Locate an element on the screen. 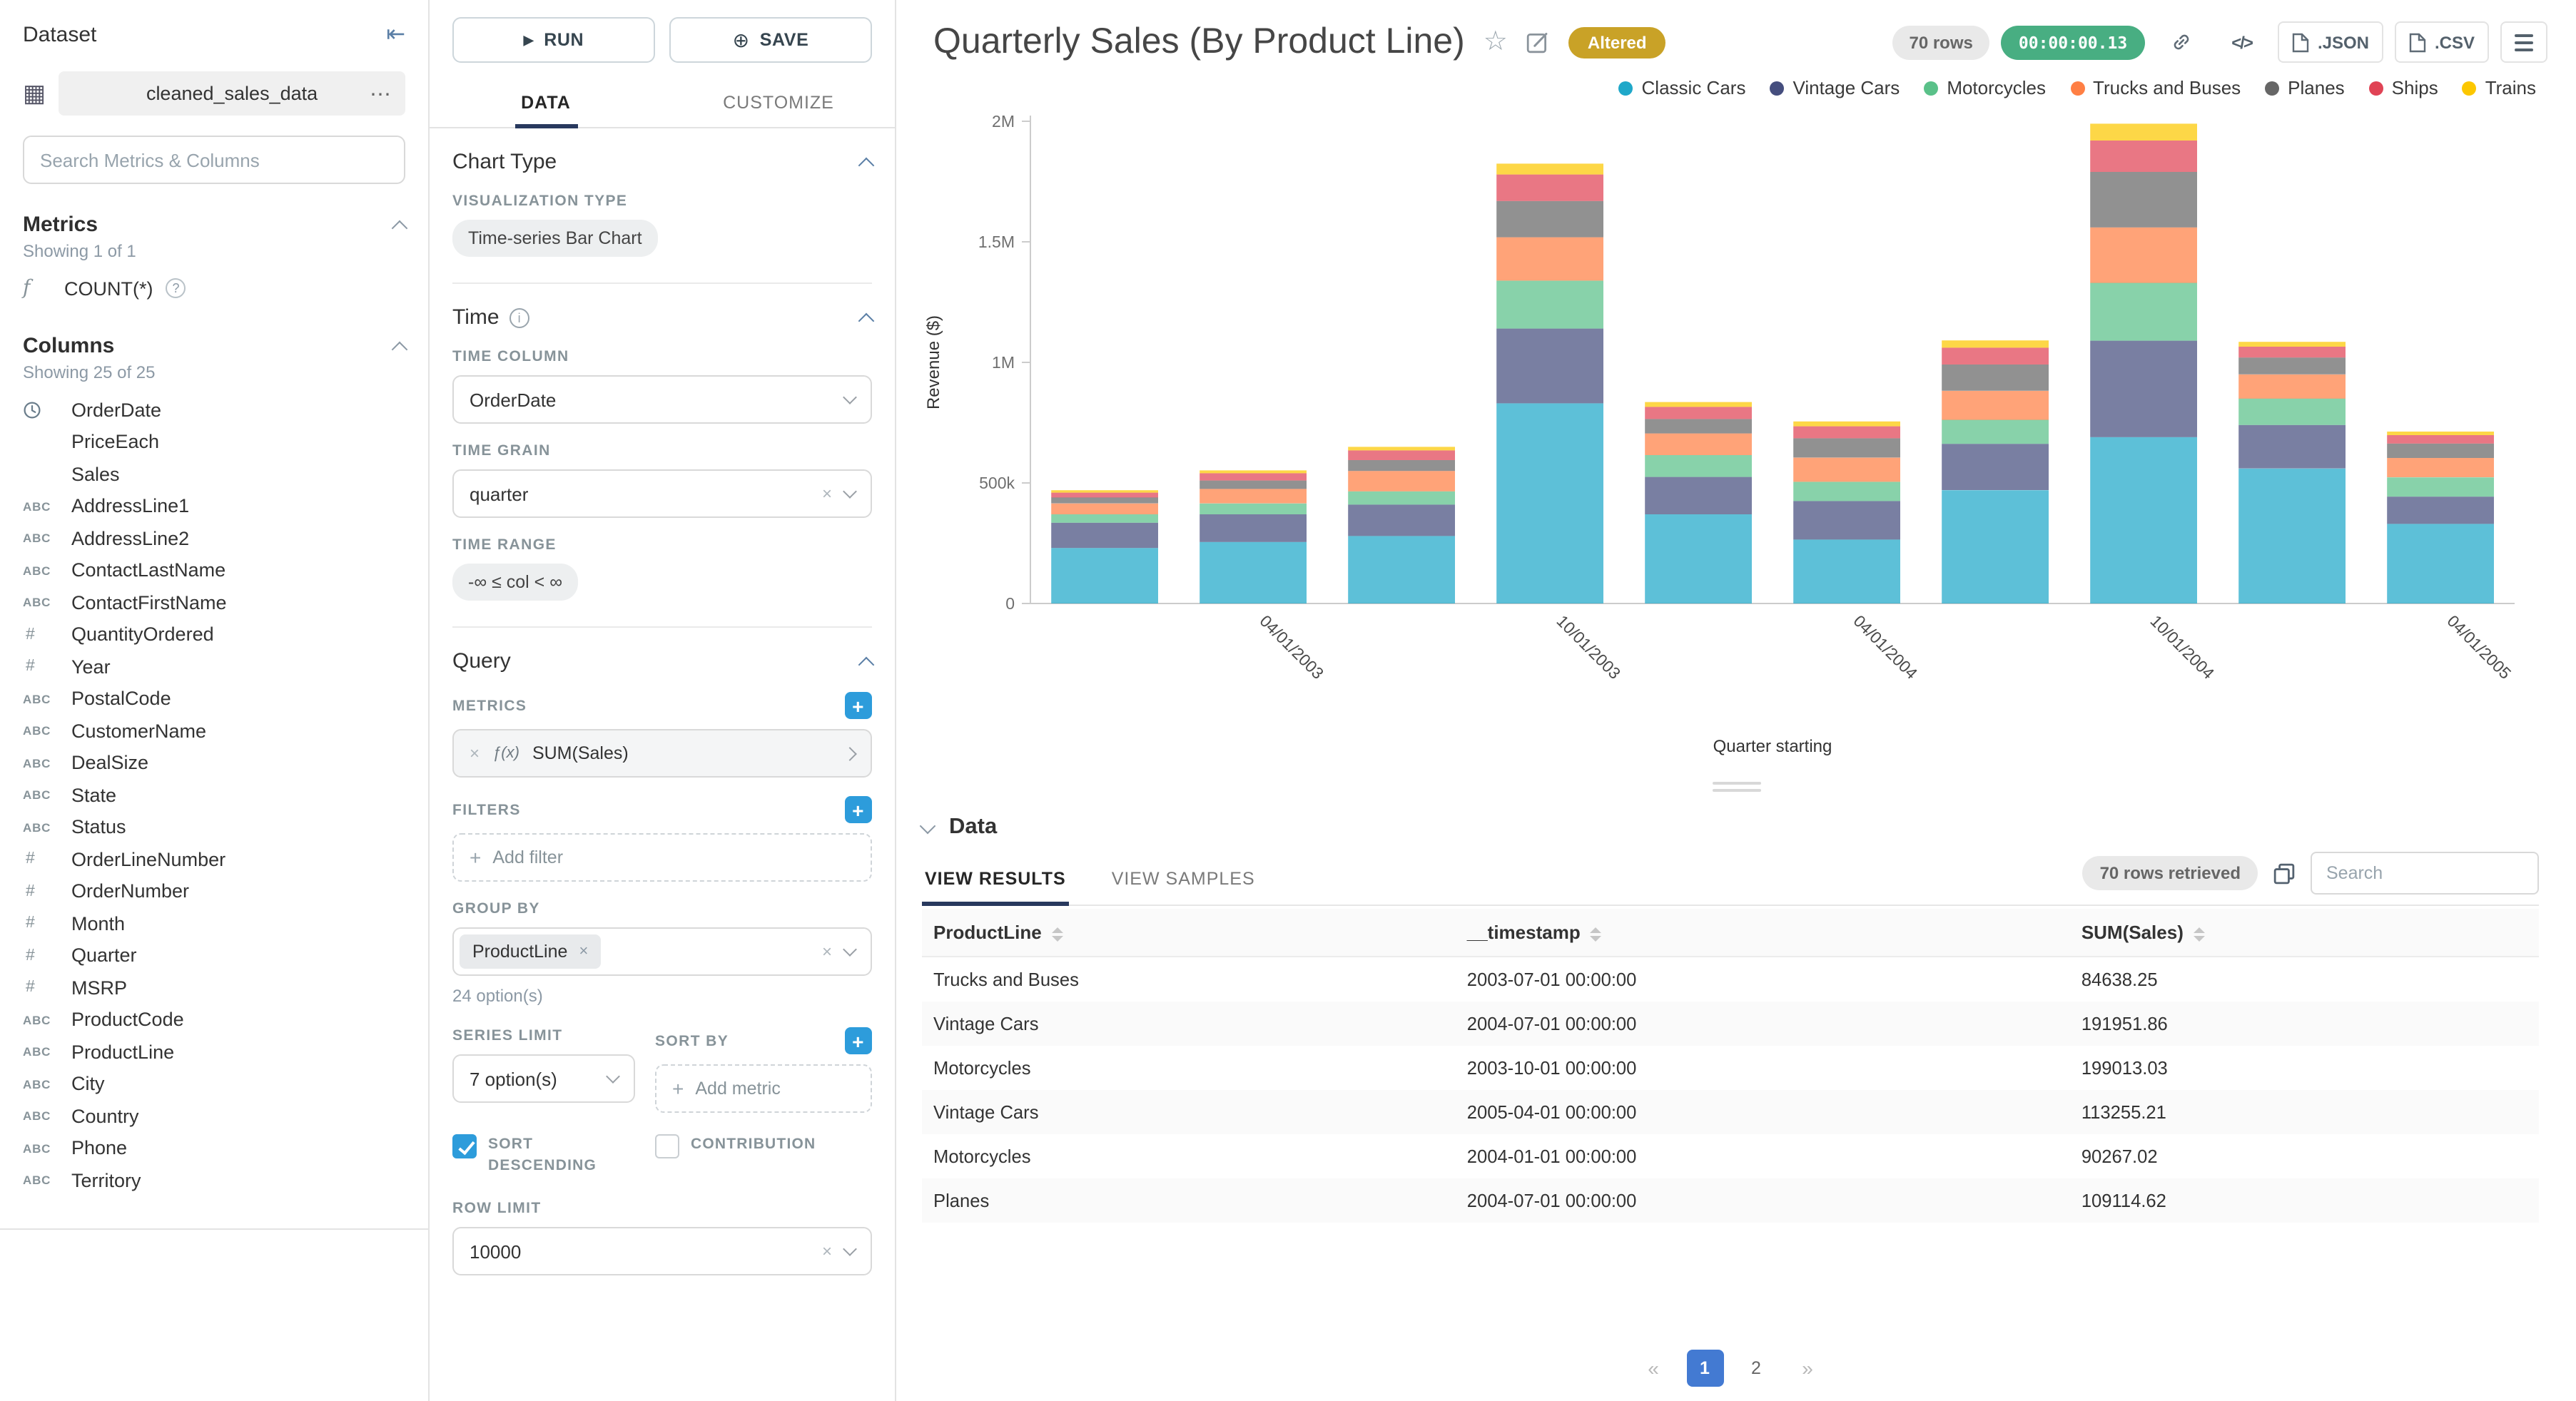  column-item: # Quarter is located at coordinates (214, 955).